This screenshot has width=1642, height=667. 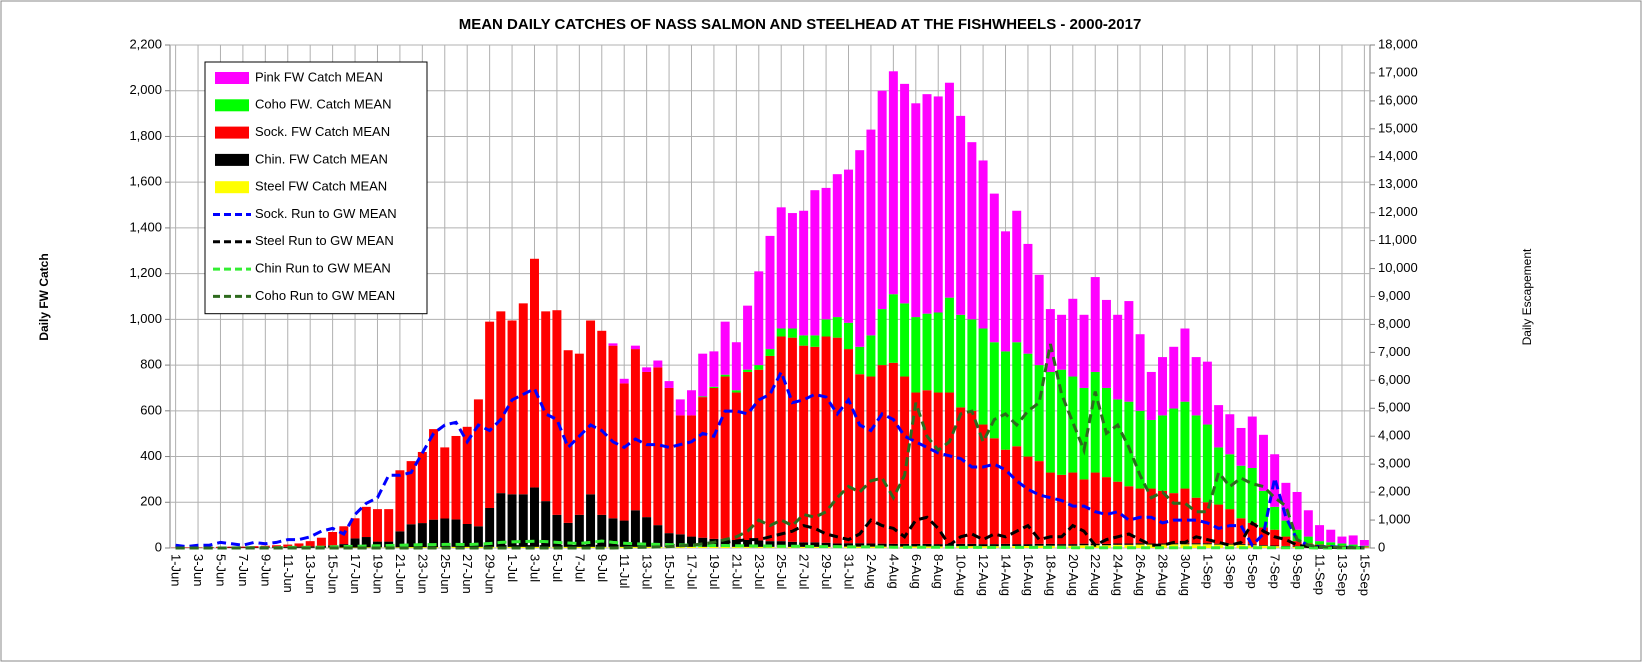 I want to click on x-tick-label: 17-Jun, so click(x=355, y=574).